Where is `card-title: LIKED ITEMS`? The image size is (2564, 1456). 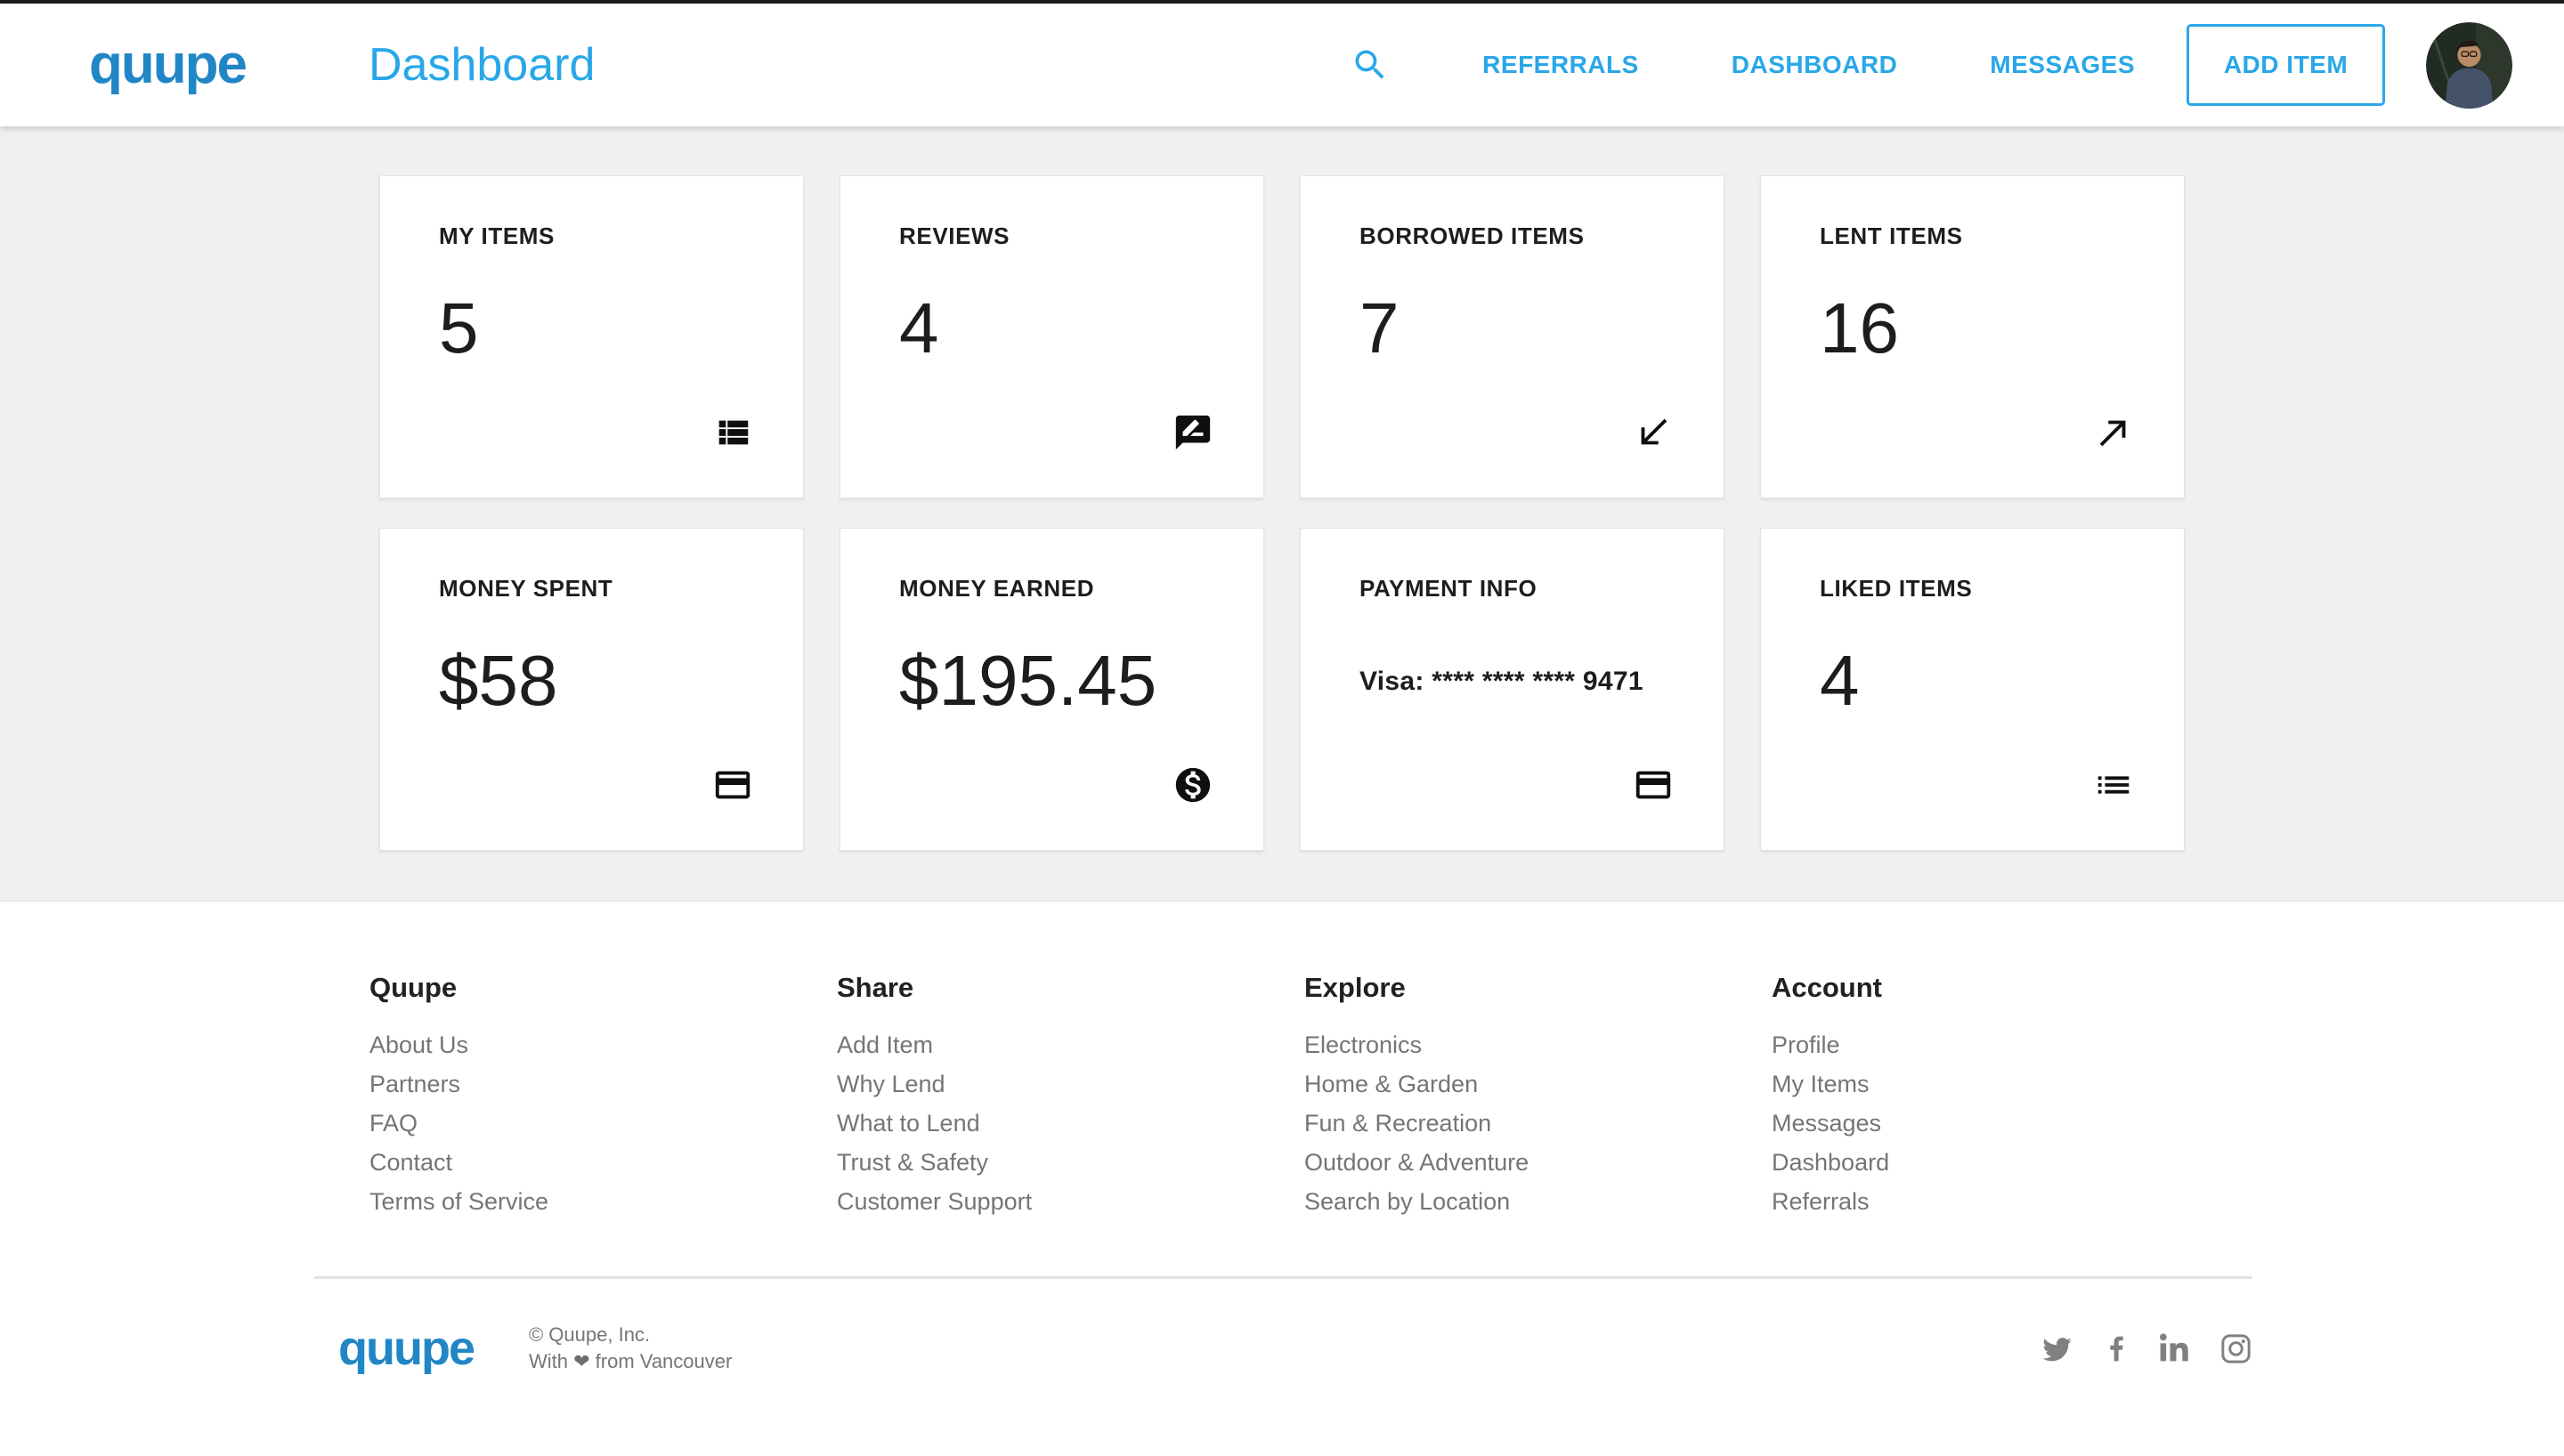 card-title: LIKED ITEMS is located at coordinates (1896, 588).